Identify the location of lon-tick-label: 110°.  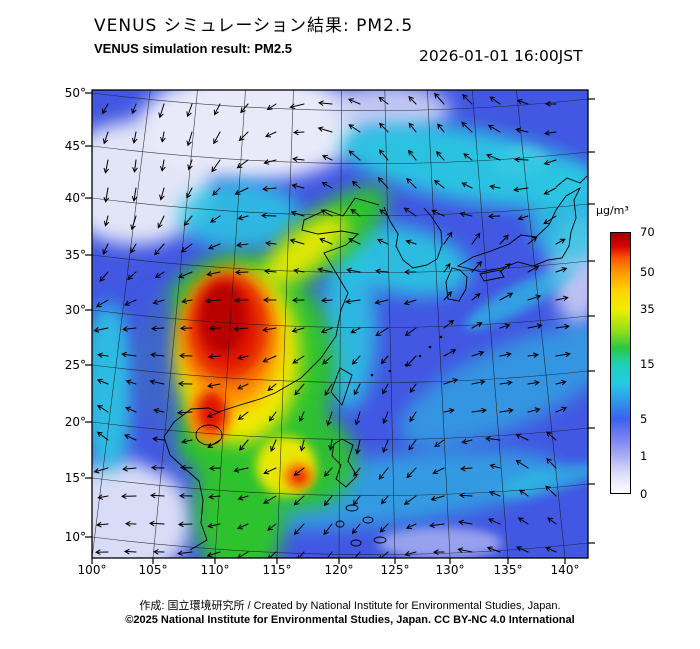
(215, 570).